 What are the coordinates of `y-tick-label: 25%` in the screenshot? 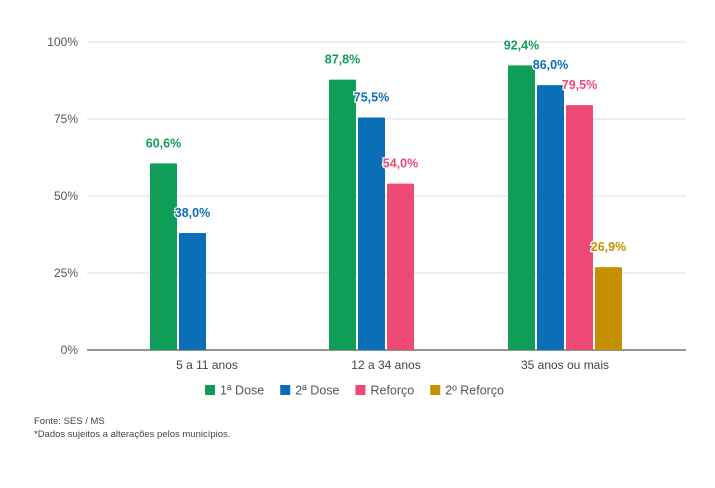 It's located at (66, 273).